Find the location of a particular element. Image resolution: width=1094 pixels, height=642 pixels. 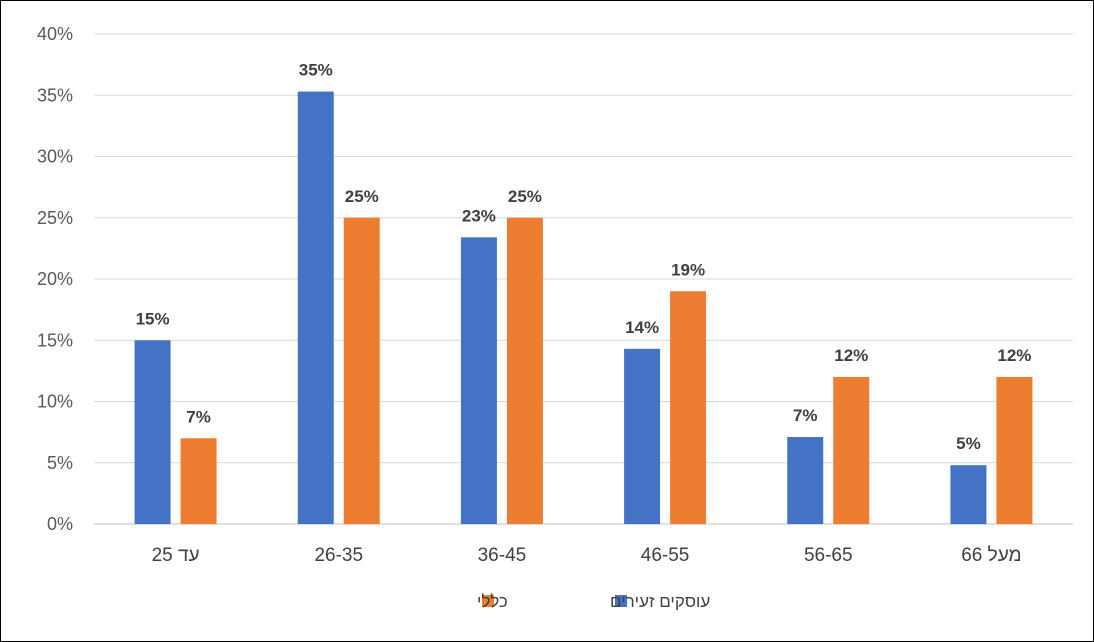

x-tick-label: עד 25 is located at coordinates (176, 555).